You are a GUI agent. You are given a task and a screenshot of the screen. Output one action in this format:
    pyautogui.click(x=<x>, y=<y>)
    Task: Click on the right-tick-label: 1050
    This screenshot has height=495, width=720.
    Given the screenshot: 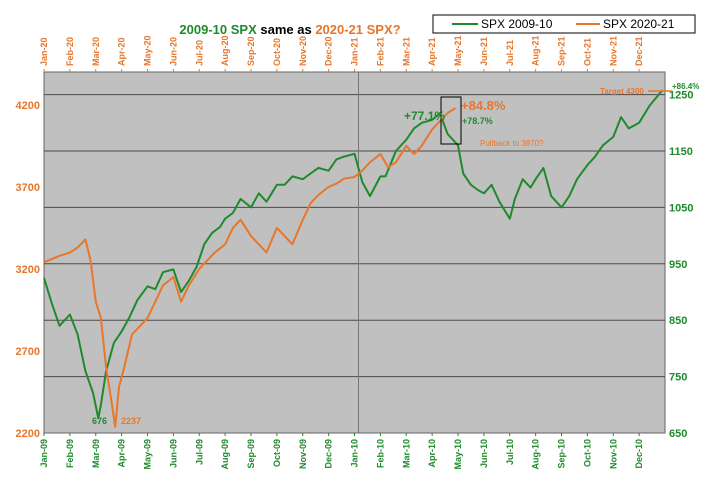 What is the action you would take?
    pyautogui.click(x=681, y=208)
    